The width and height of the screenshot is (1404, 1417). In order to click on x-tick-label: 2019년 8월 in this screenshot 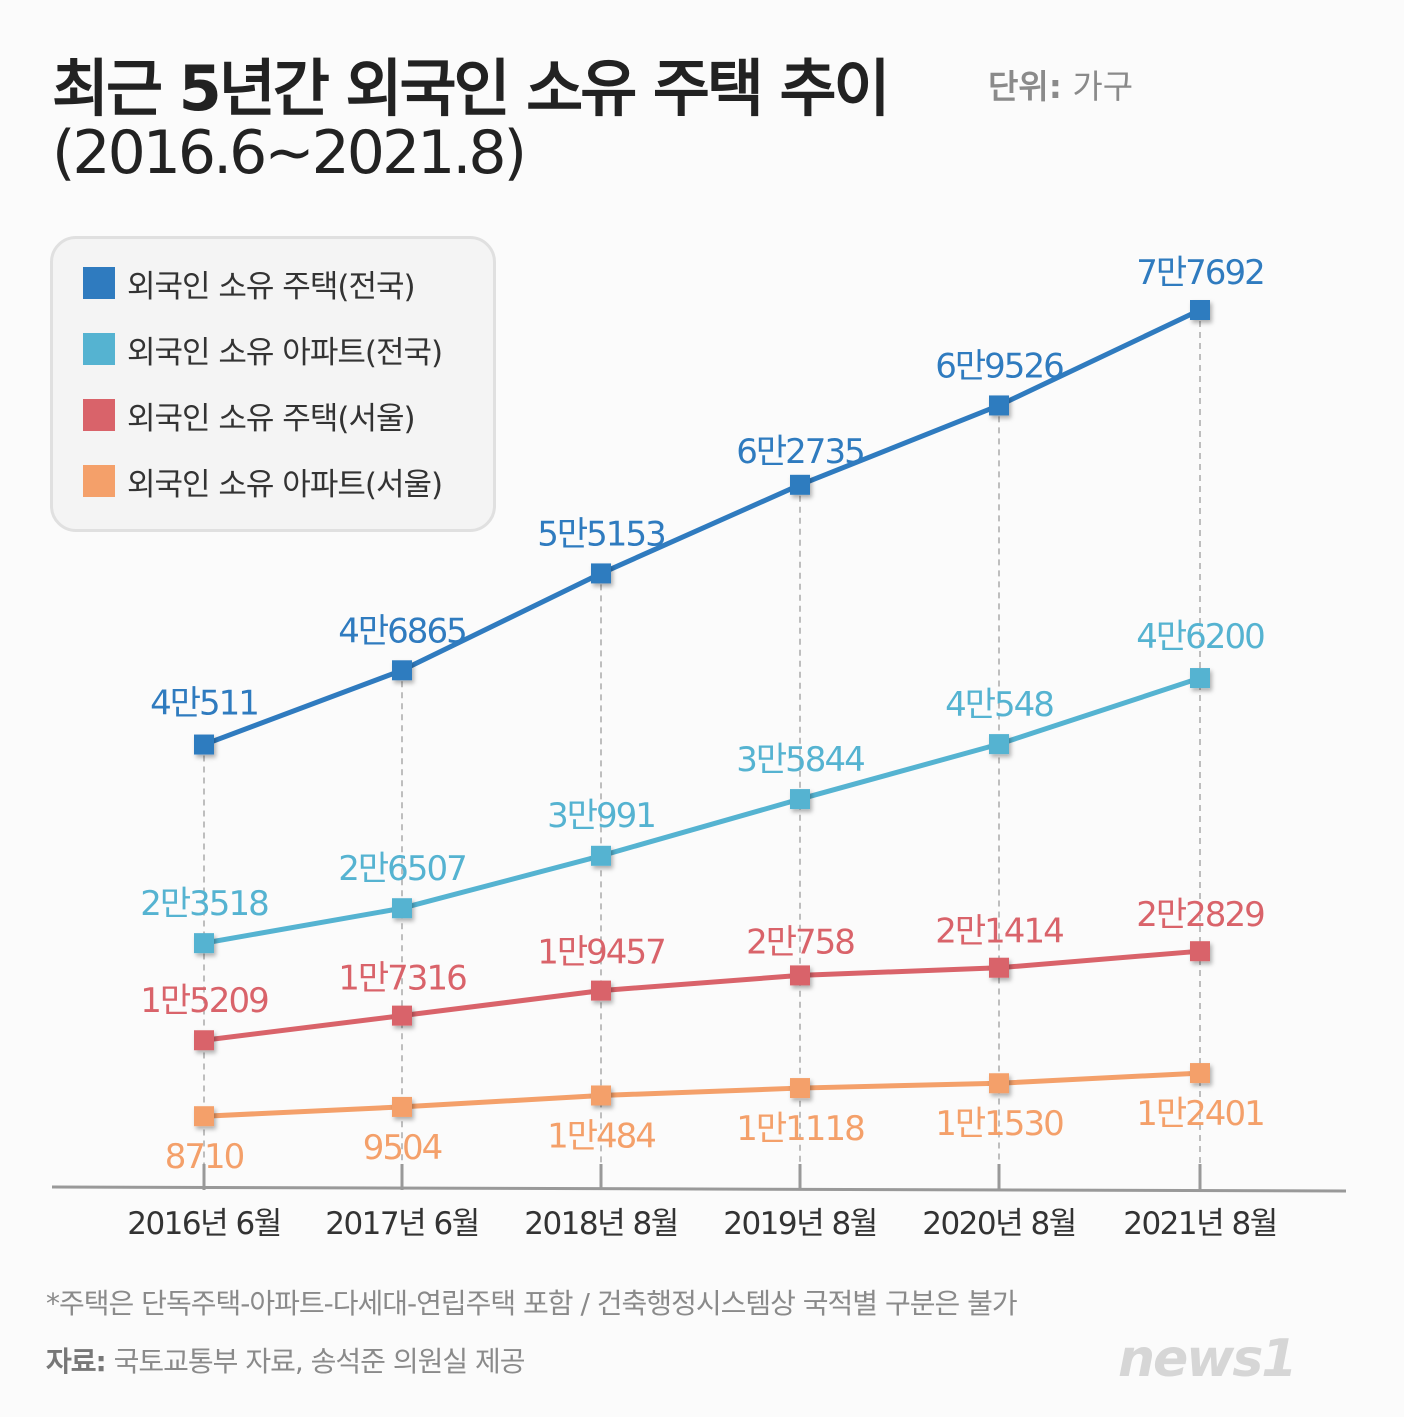, I will do `click(800, 1224)`.